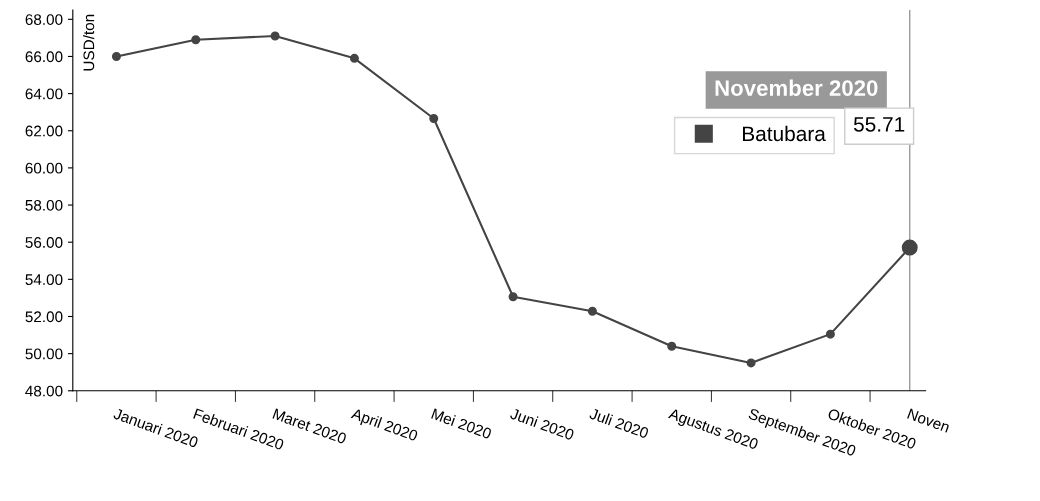 This screenshot has height=501, width=1040. I want to click on y-tick-label: 60.00, so click(44, 168).